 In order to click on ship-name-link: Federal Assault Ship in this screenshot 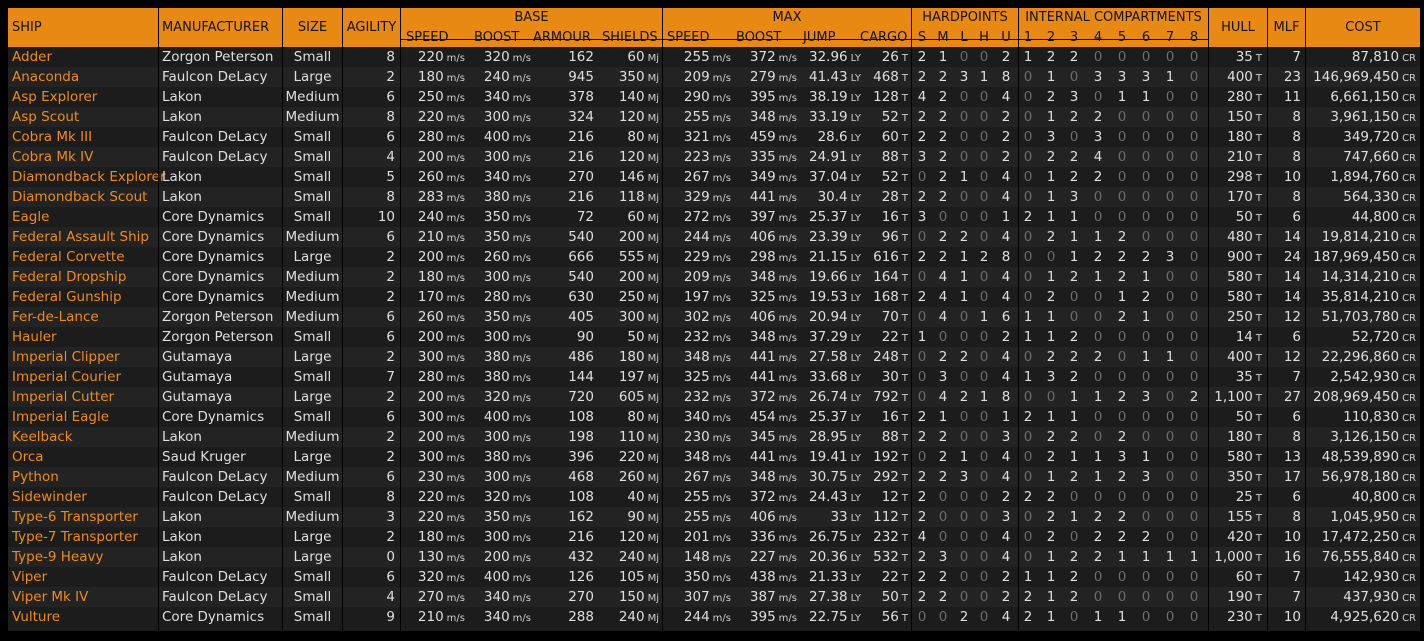, I will do `click(80, 237)`.